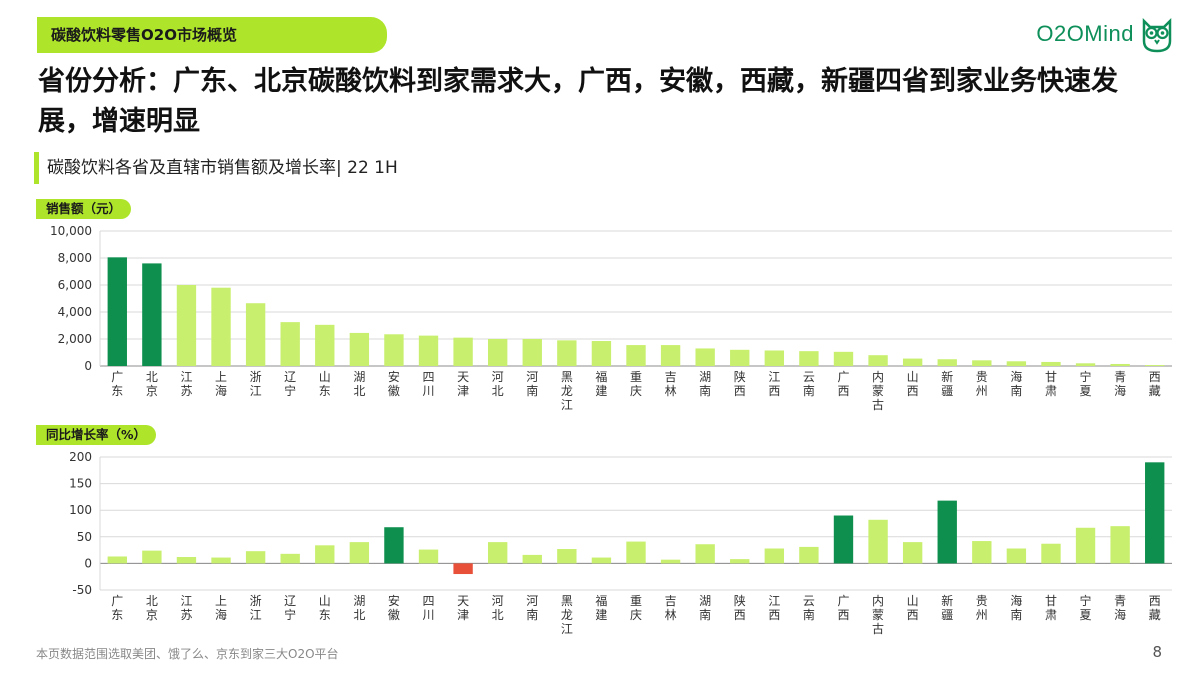  Describe the element at coordinates (117, 384) in the screenshot. I see `sales-category-label: 广东` at that location.